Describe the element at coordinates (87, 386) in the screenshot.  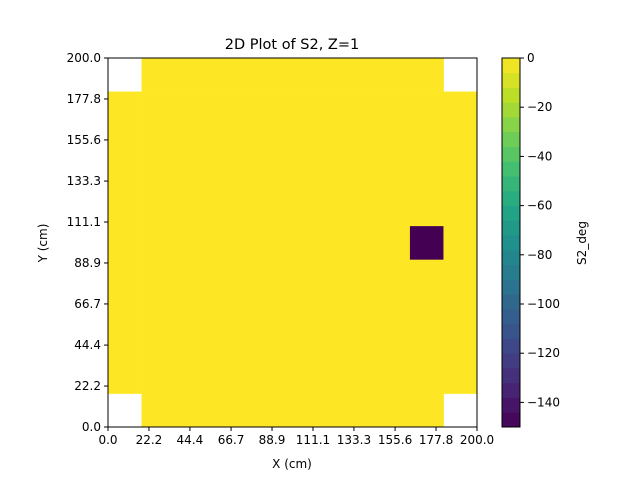
I see `y-tick-label: 22.2` at that location.